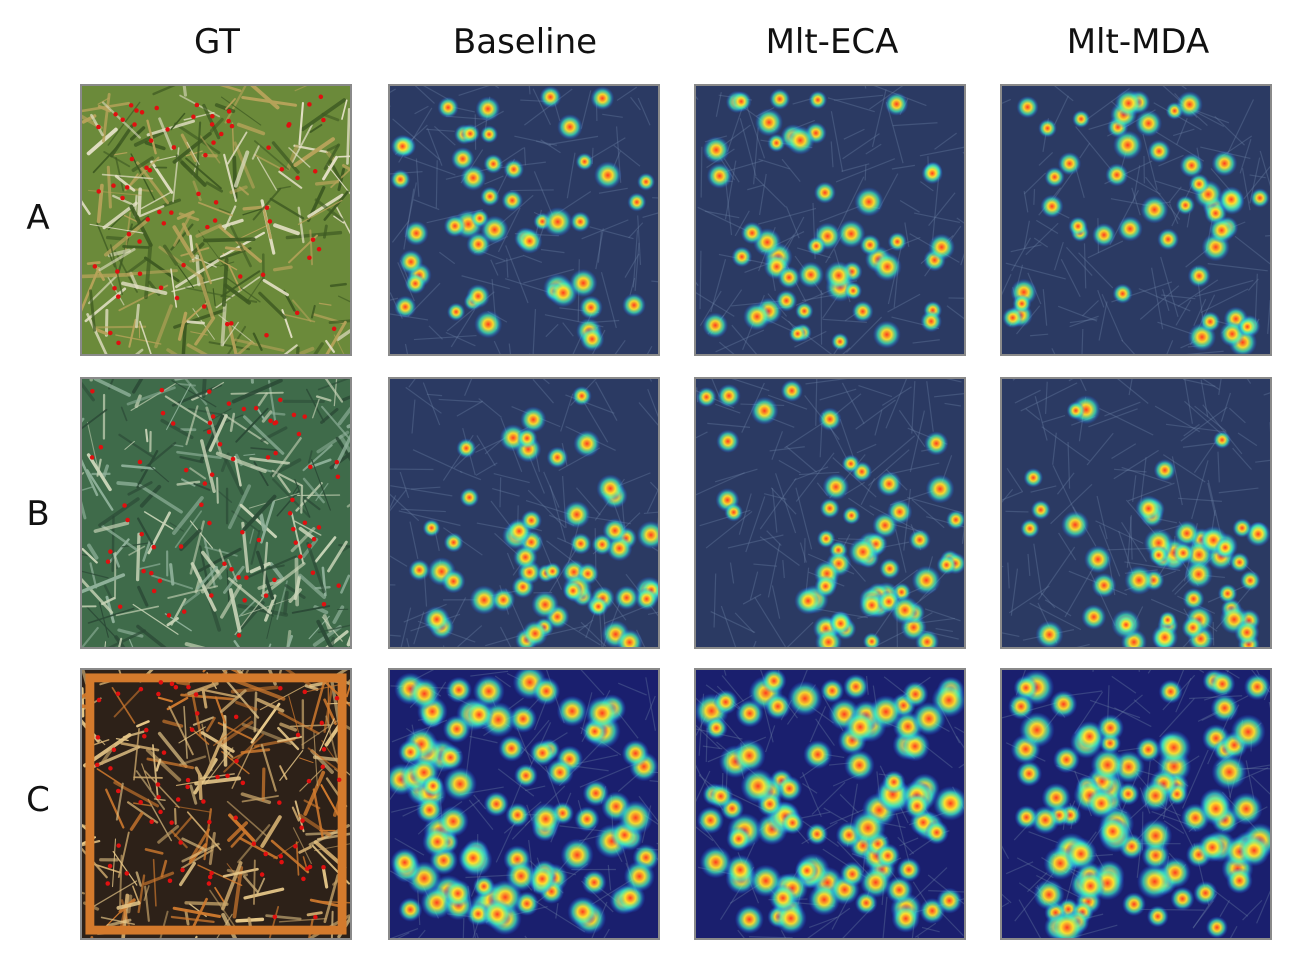 This screenshot has width=1310, height=975. I want to click on panel-c-mlt-eca, so click(830, 804).